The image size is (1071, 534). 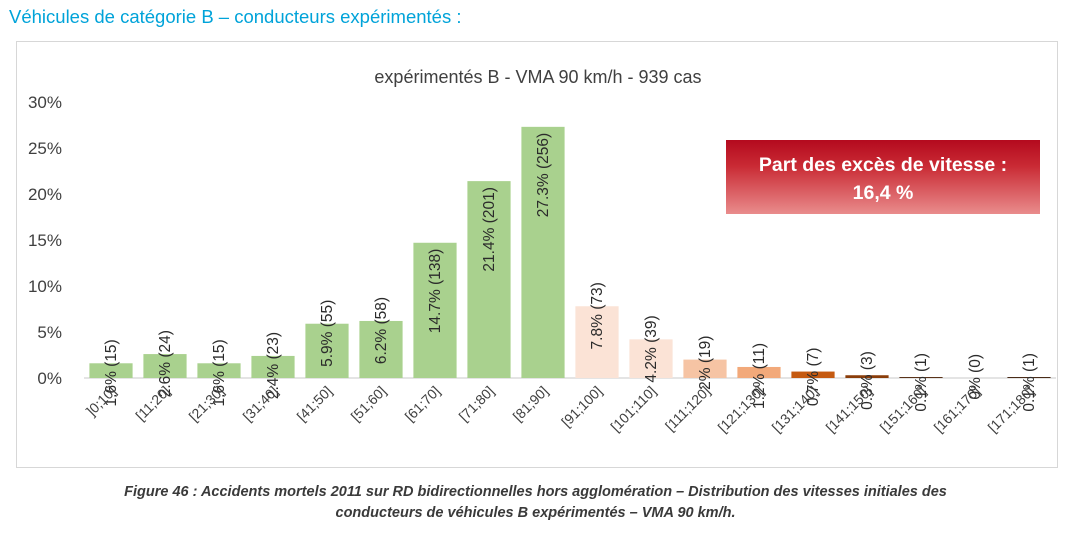 I want to click on data-label: 1.2% (11), so click(x=759, y=376).